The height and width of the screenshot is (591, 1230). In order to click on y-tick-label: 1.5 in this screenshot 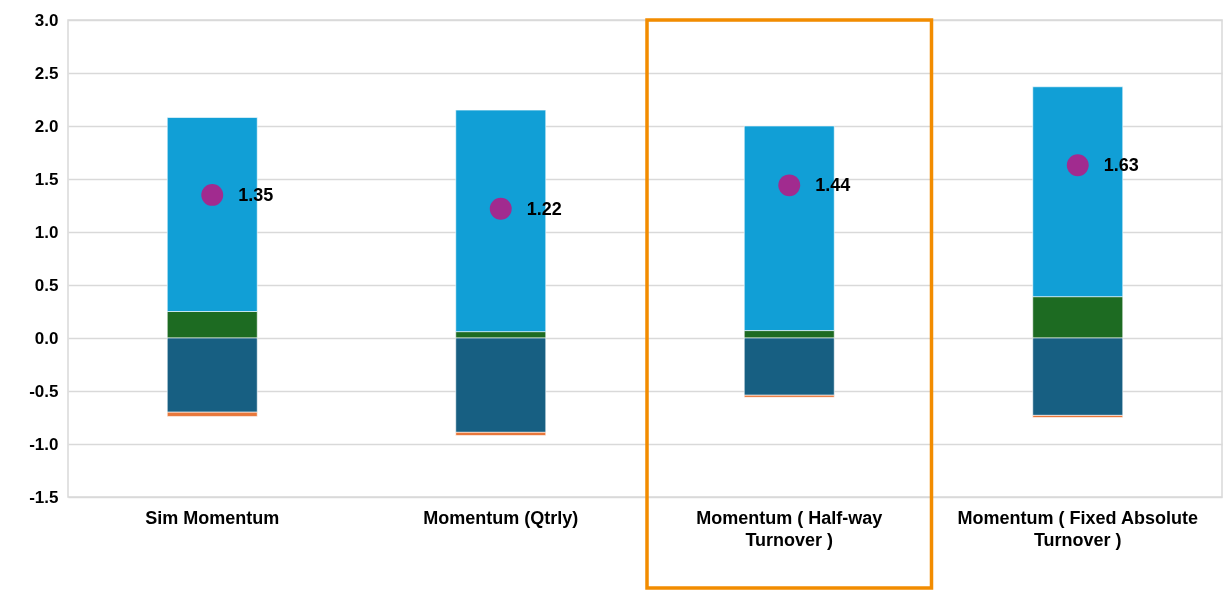, I will do `click(46, 179)`.